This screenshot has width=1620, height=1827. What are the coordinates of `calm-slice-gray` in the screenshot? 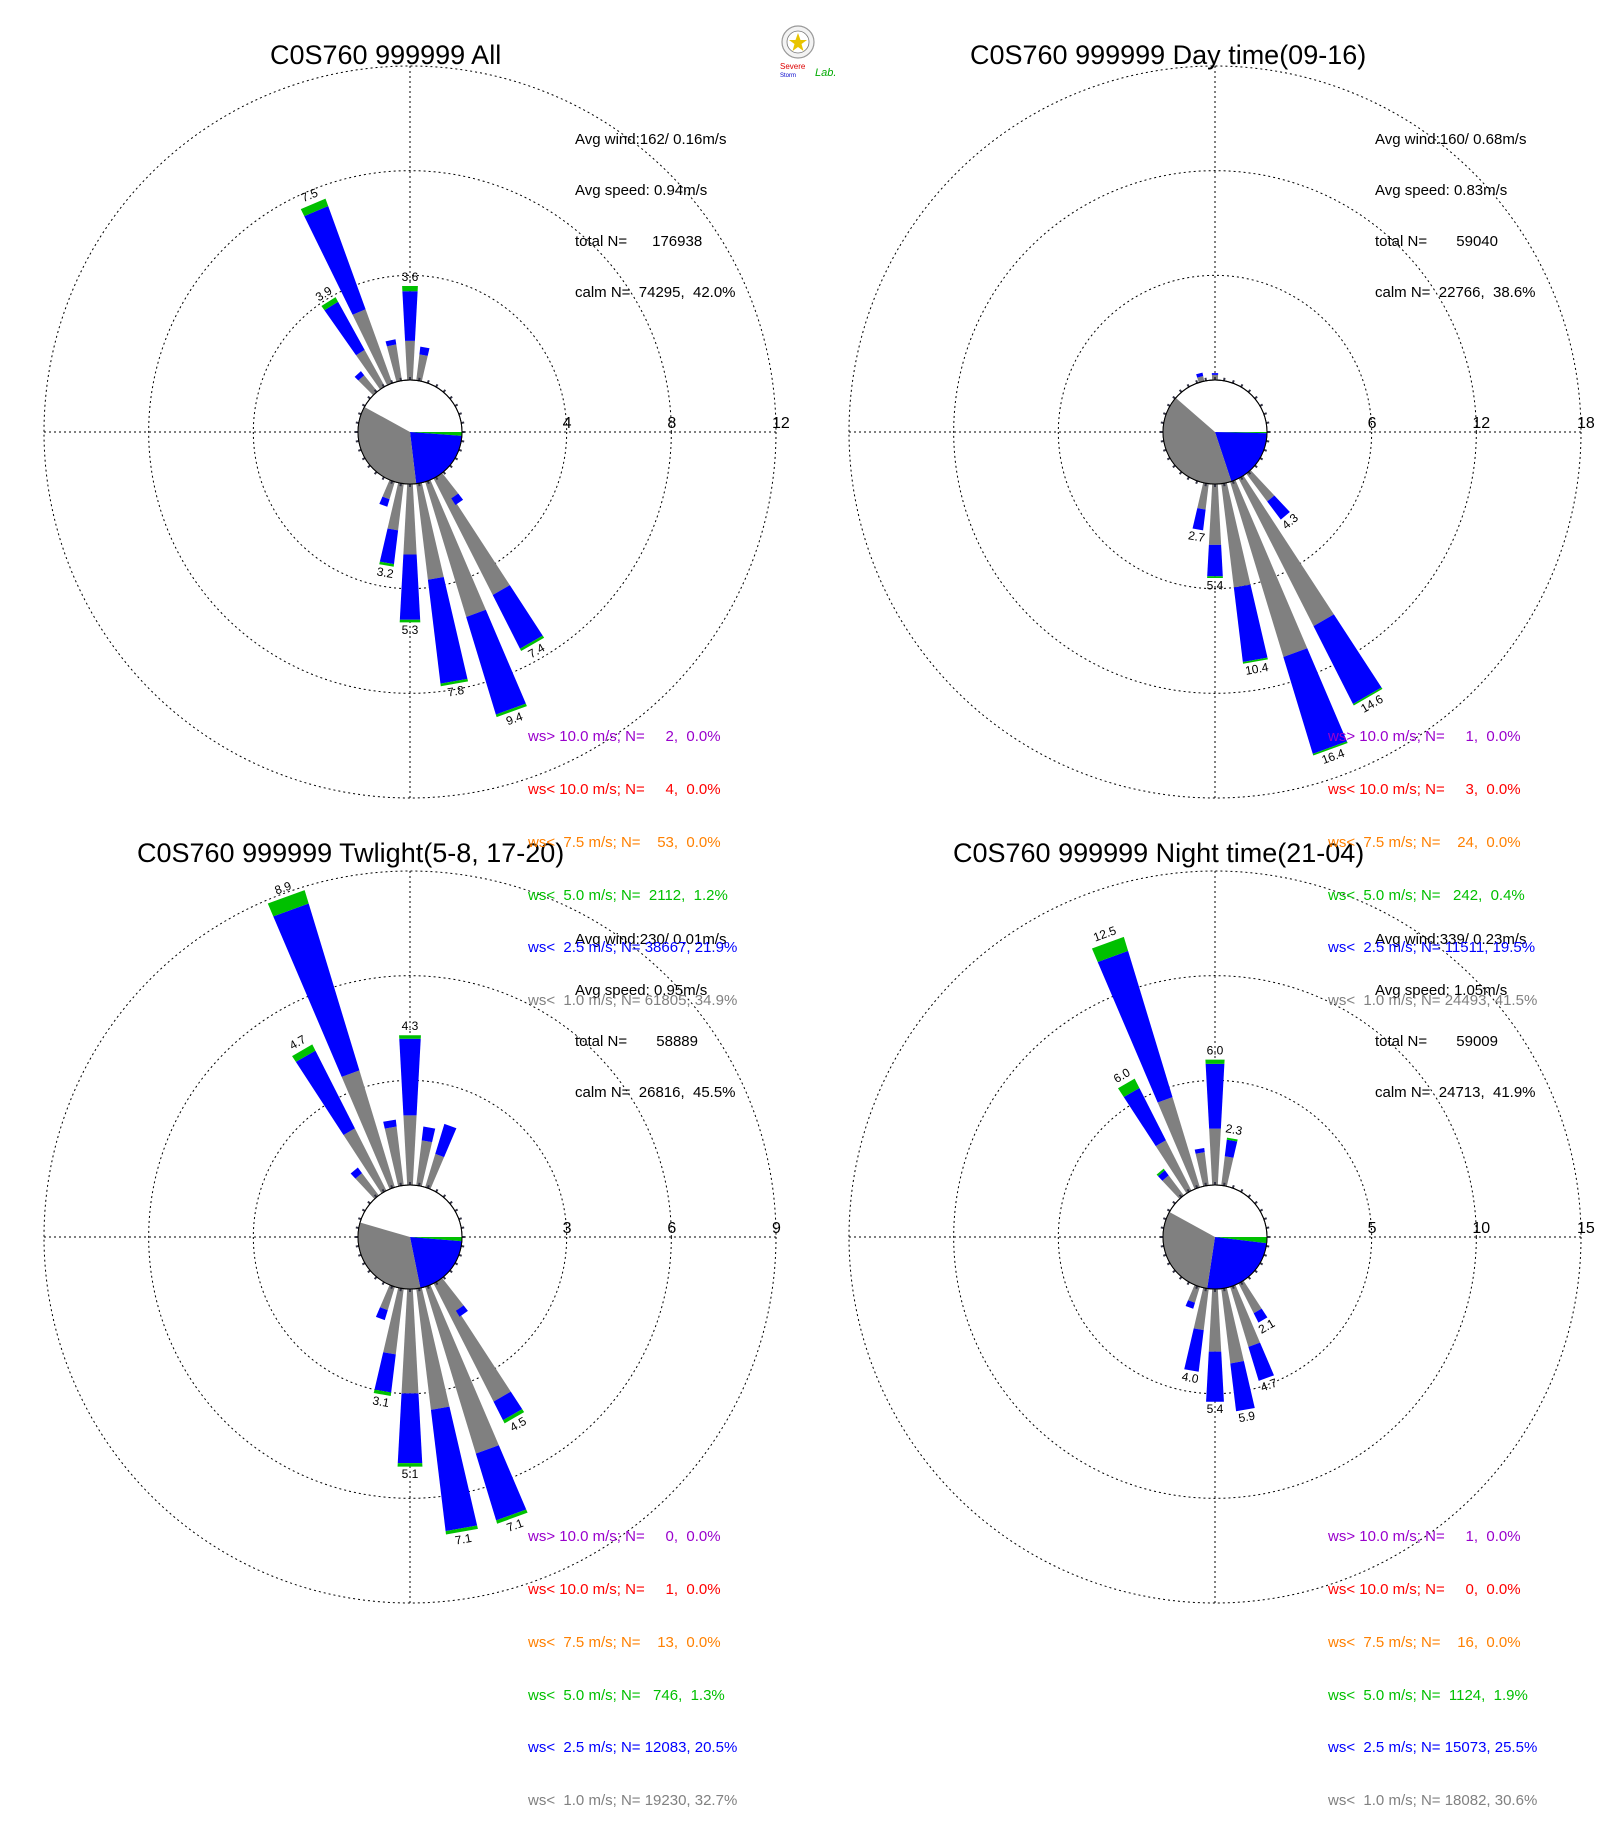 It's located at (387, 445).